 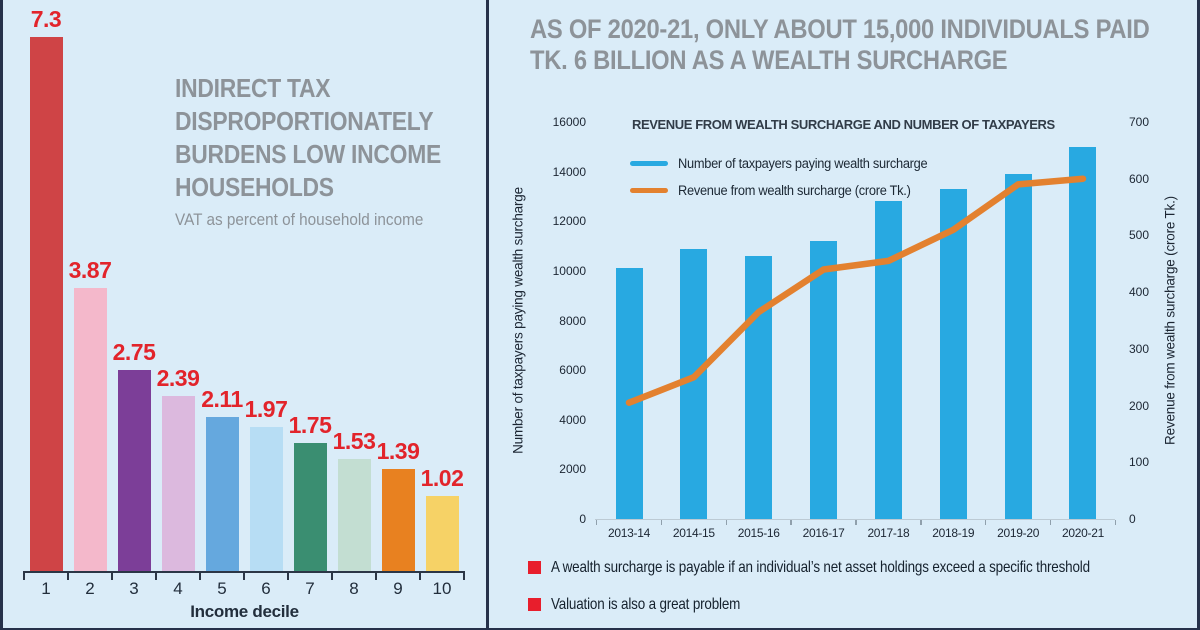 I want to click on revenue-line-series, so click(x=856, y=290).